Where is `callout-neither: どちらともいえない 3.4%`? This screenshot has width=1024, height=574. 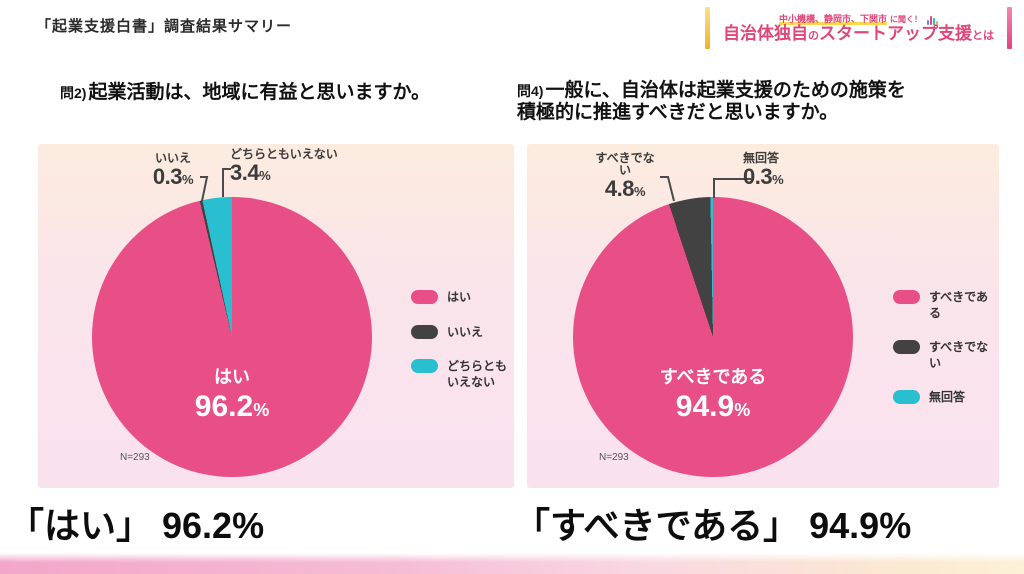
callout-neither: どちらともいえない 3.4% is located at coordinates (284, 166).